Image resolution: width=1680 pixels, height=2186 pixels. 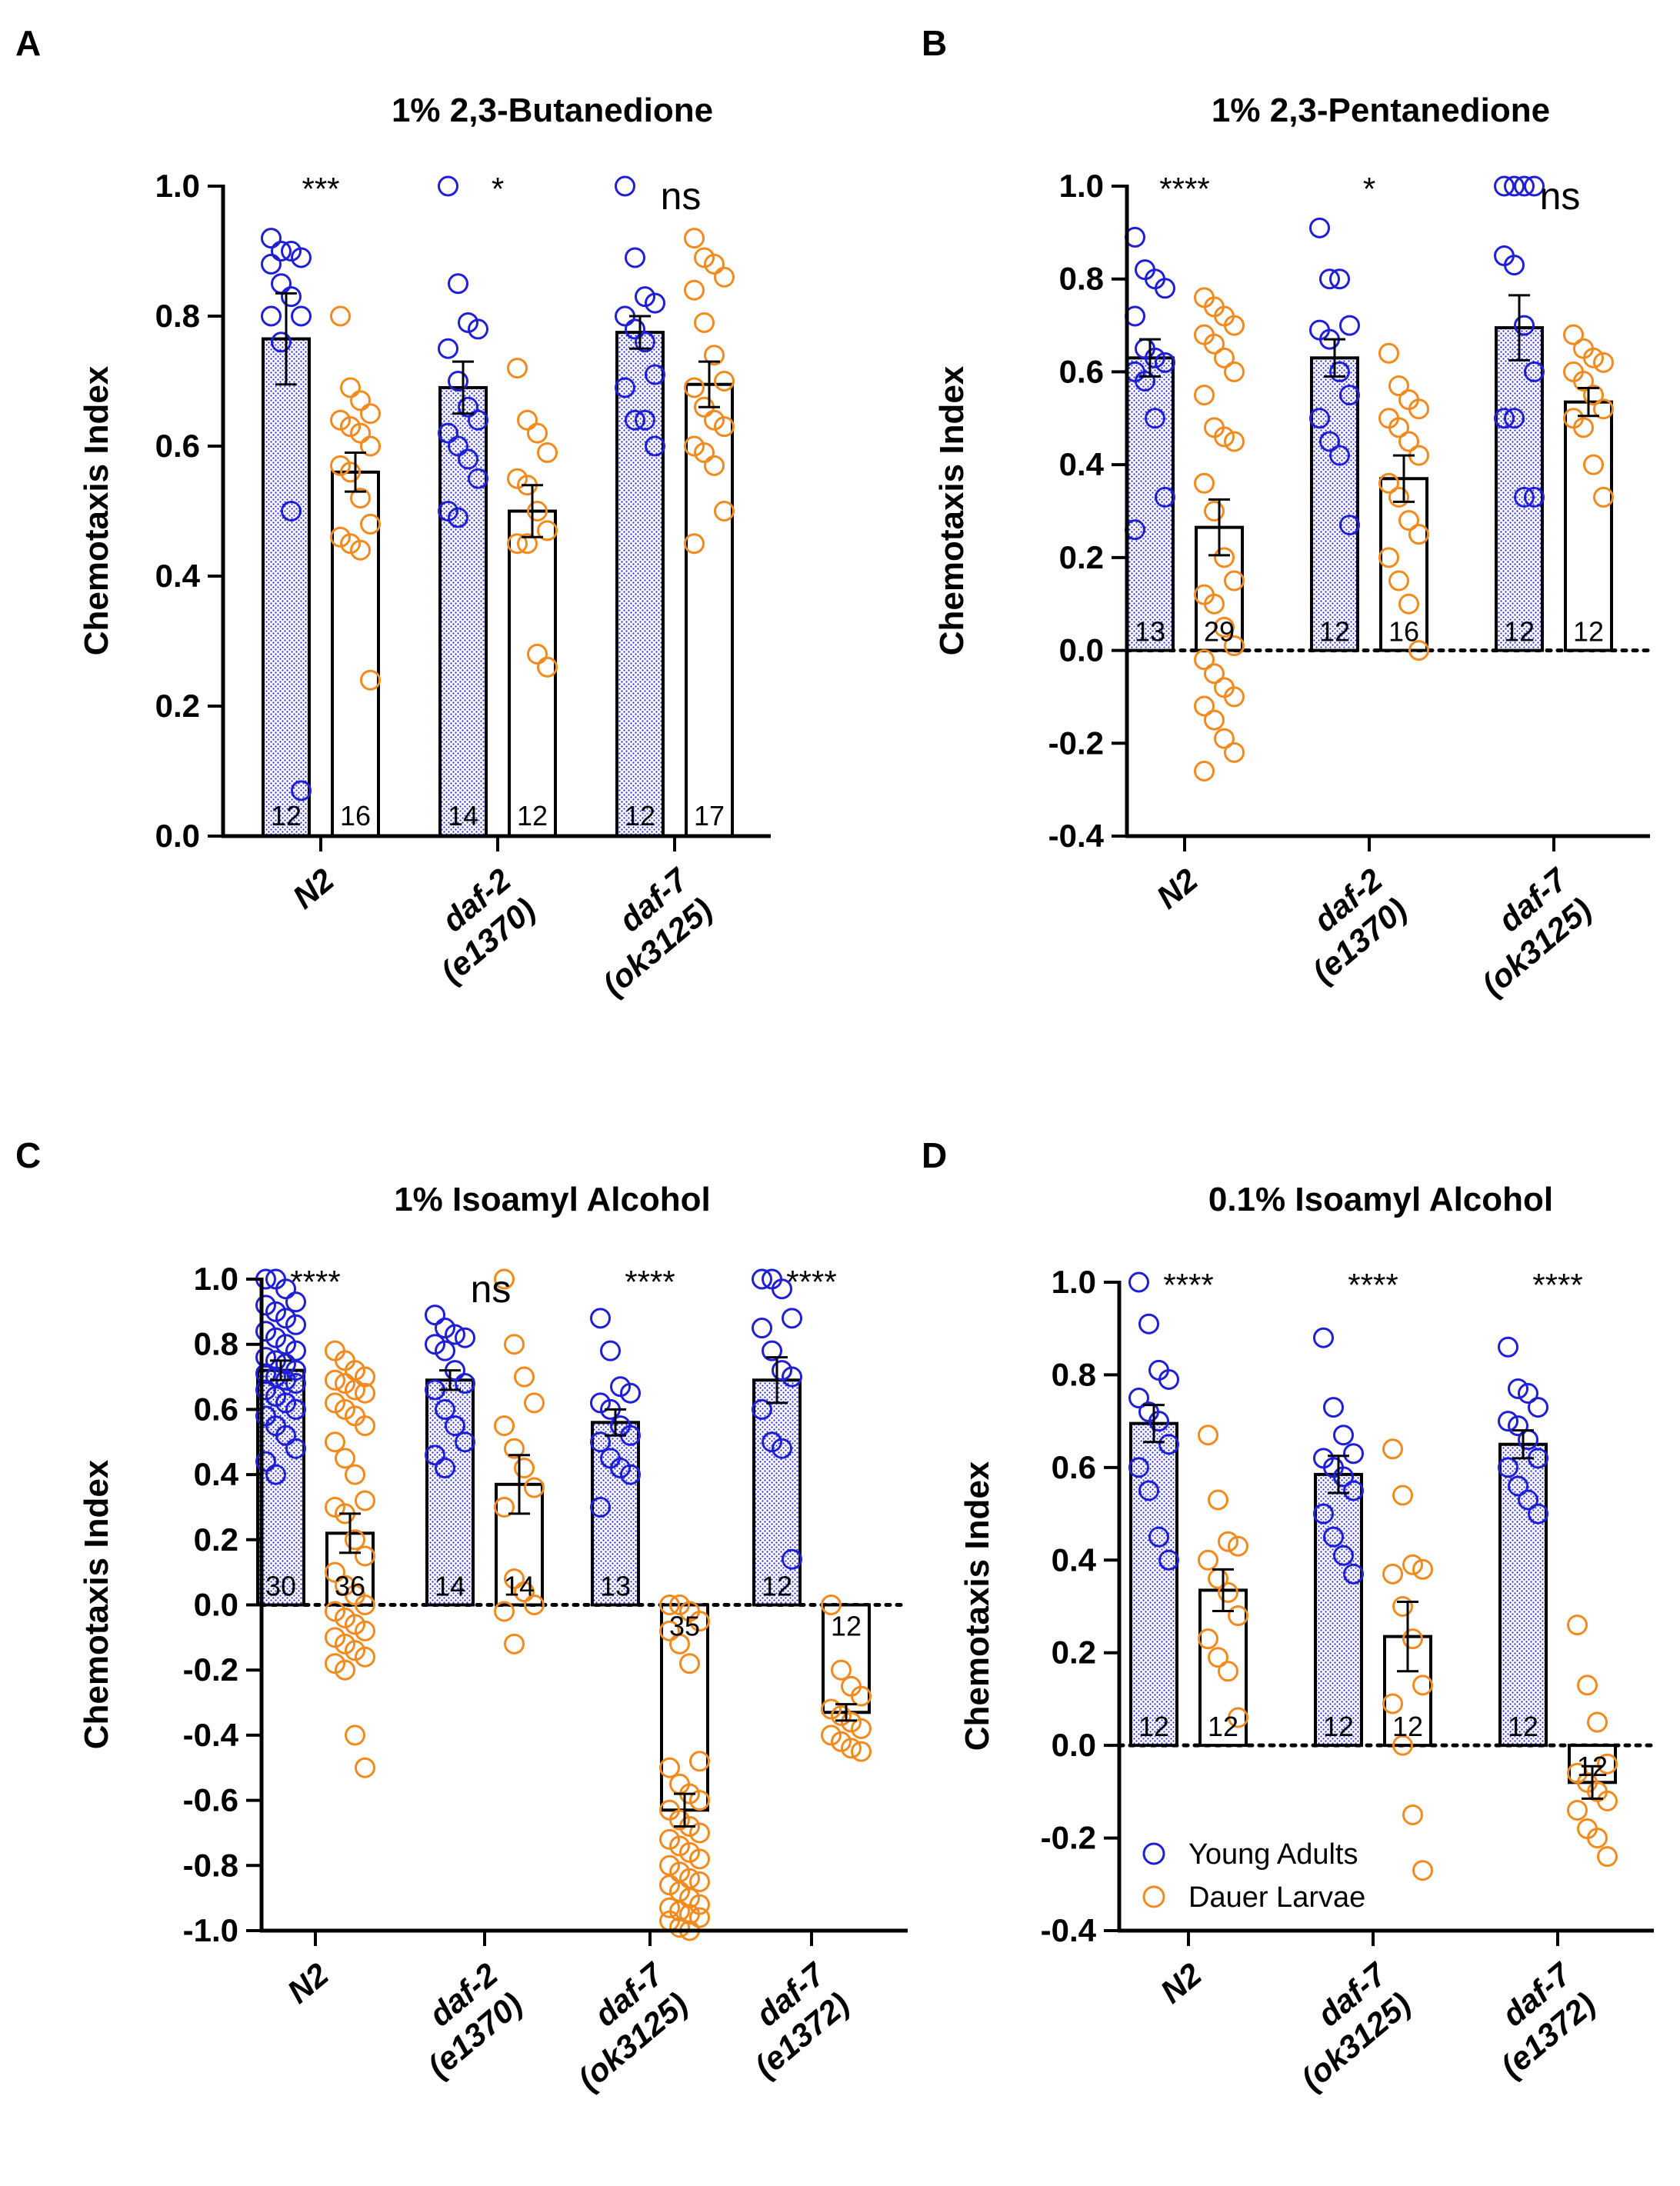 I want to click on panel-a-n-label-adult-0: 12, so click(x=286, y=815).